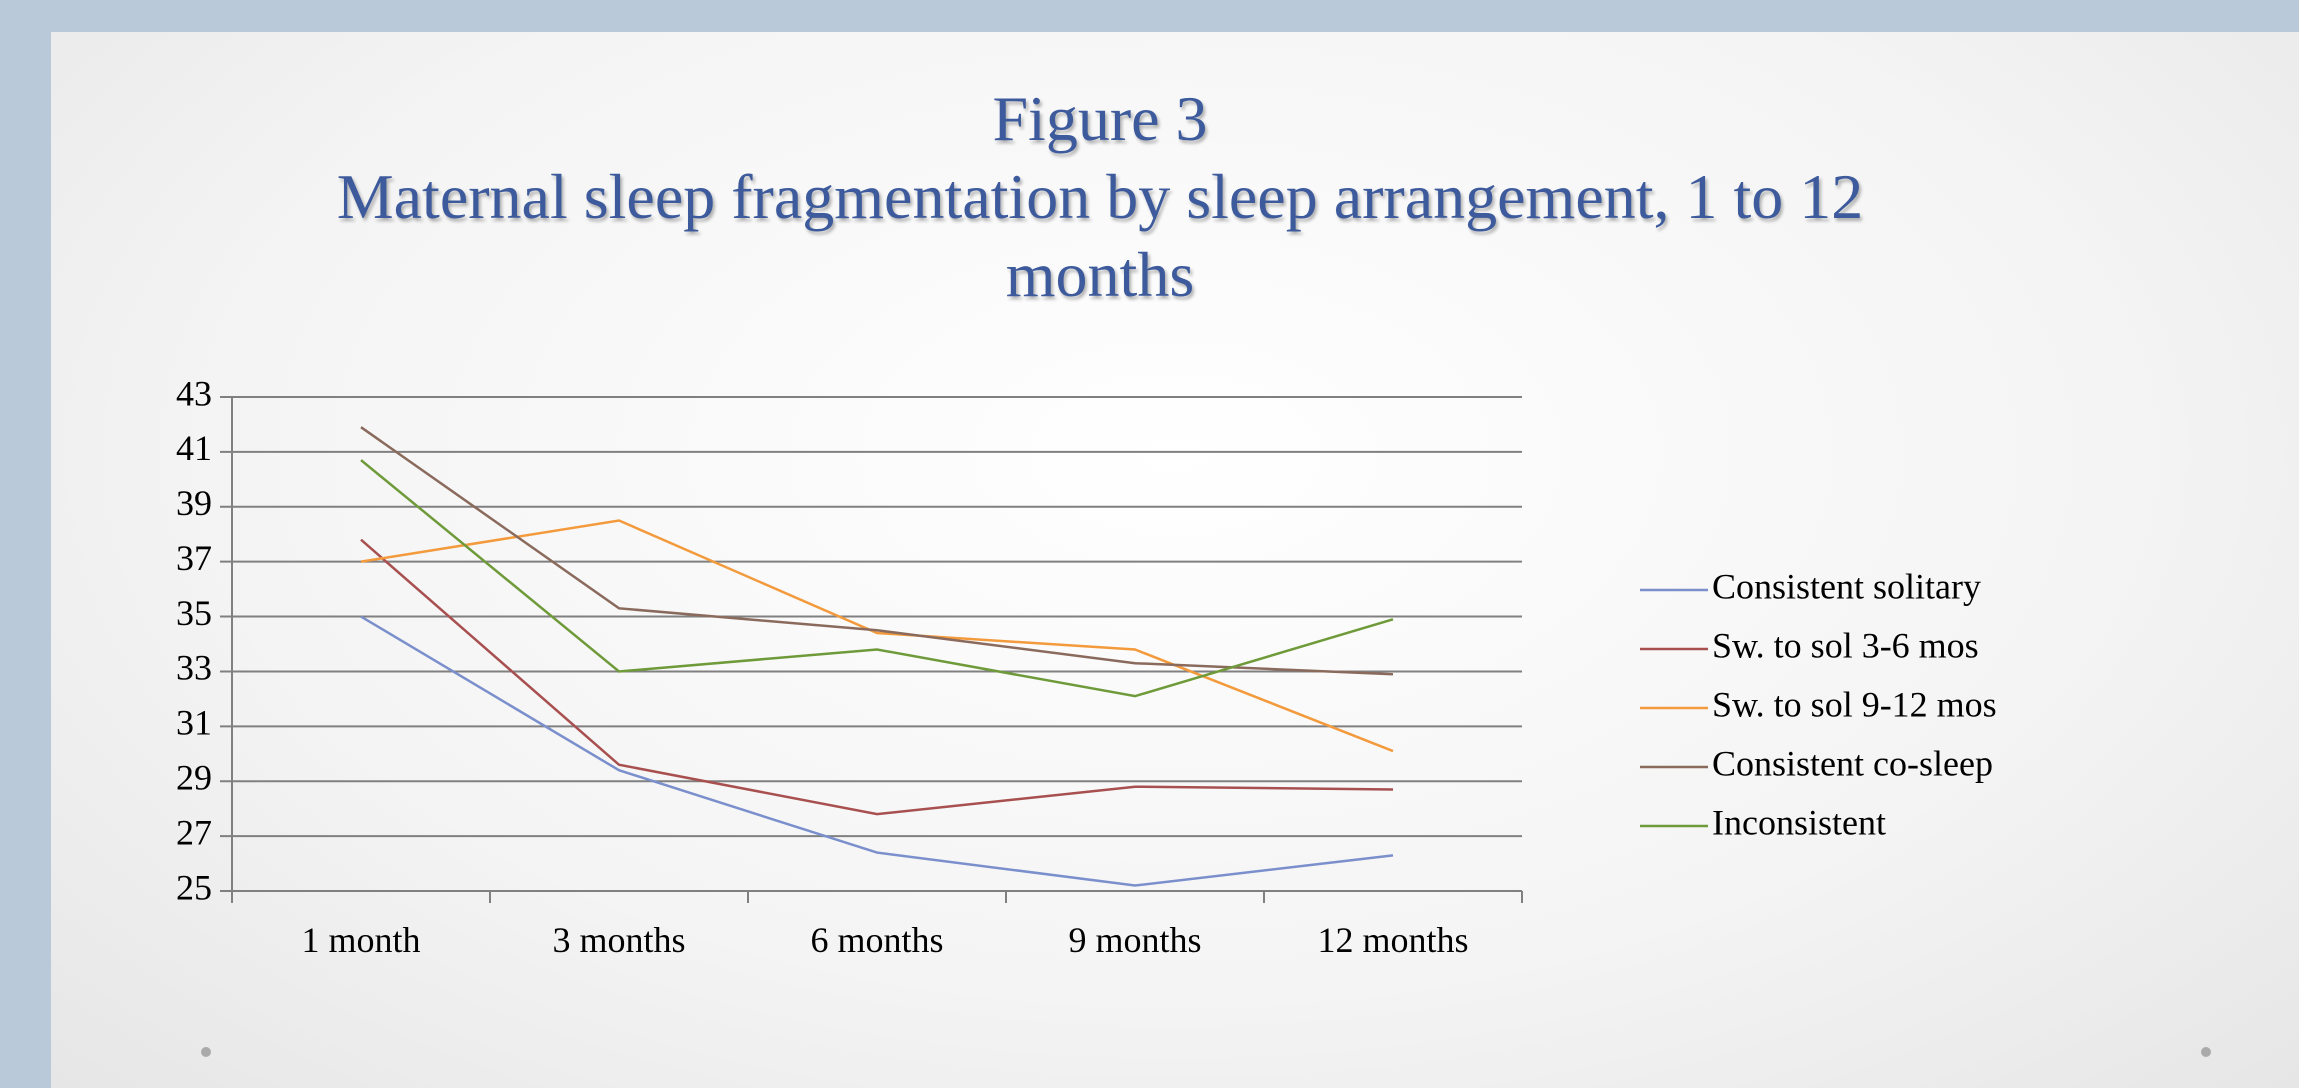  Describe the element at coordinates (194, 558) in the screenshot. I see `y-tick-label: 37` at that location.